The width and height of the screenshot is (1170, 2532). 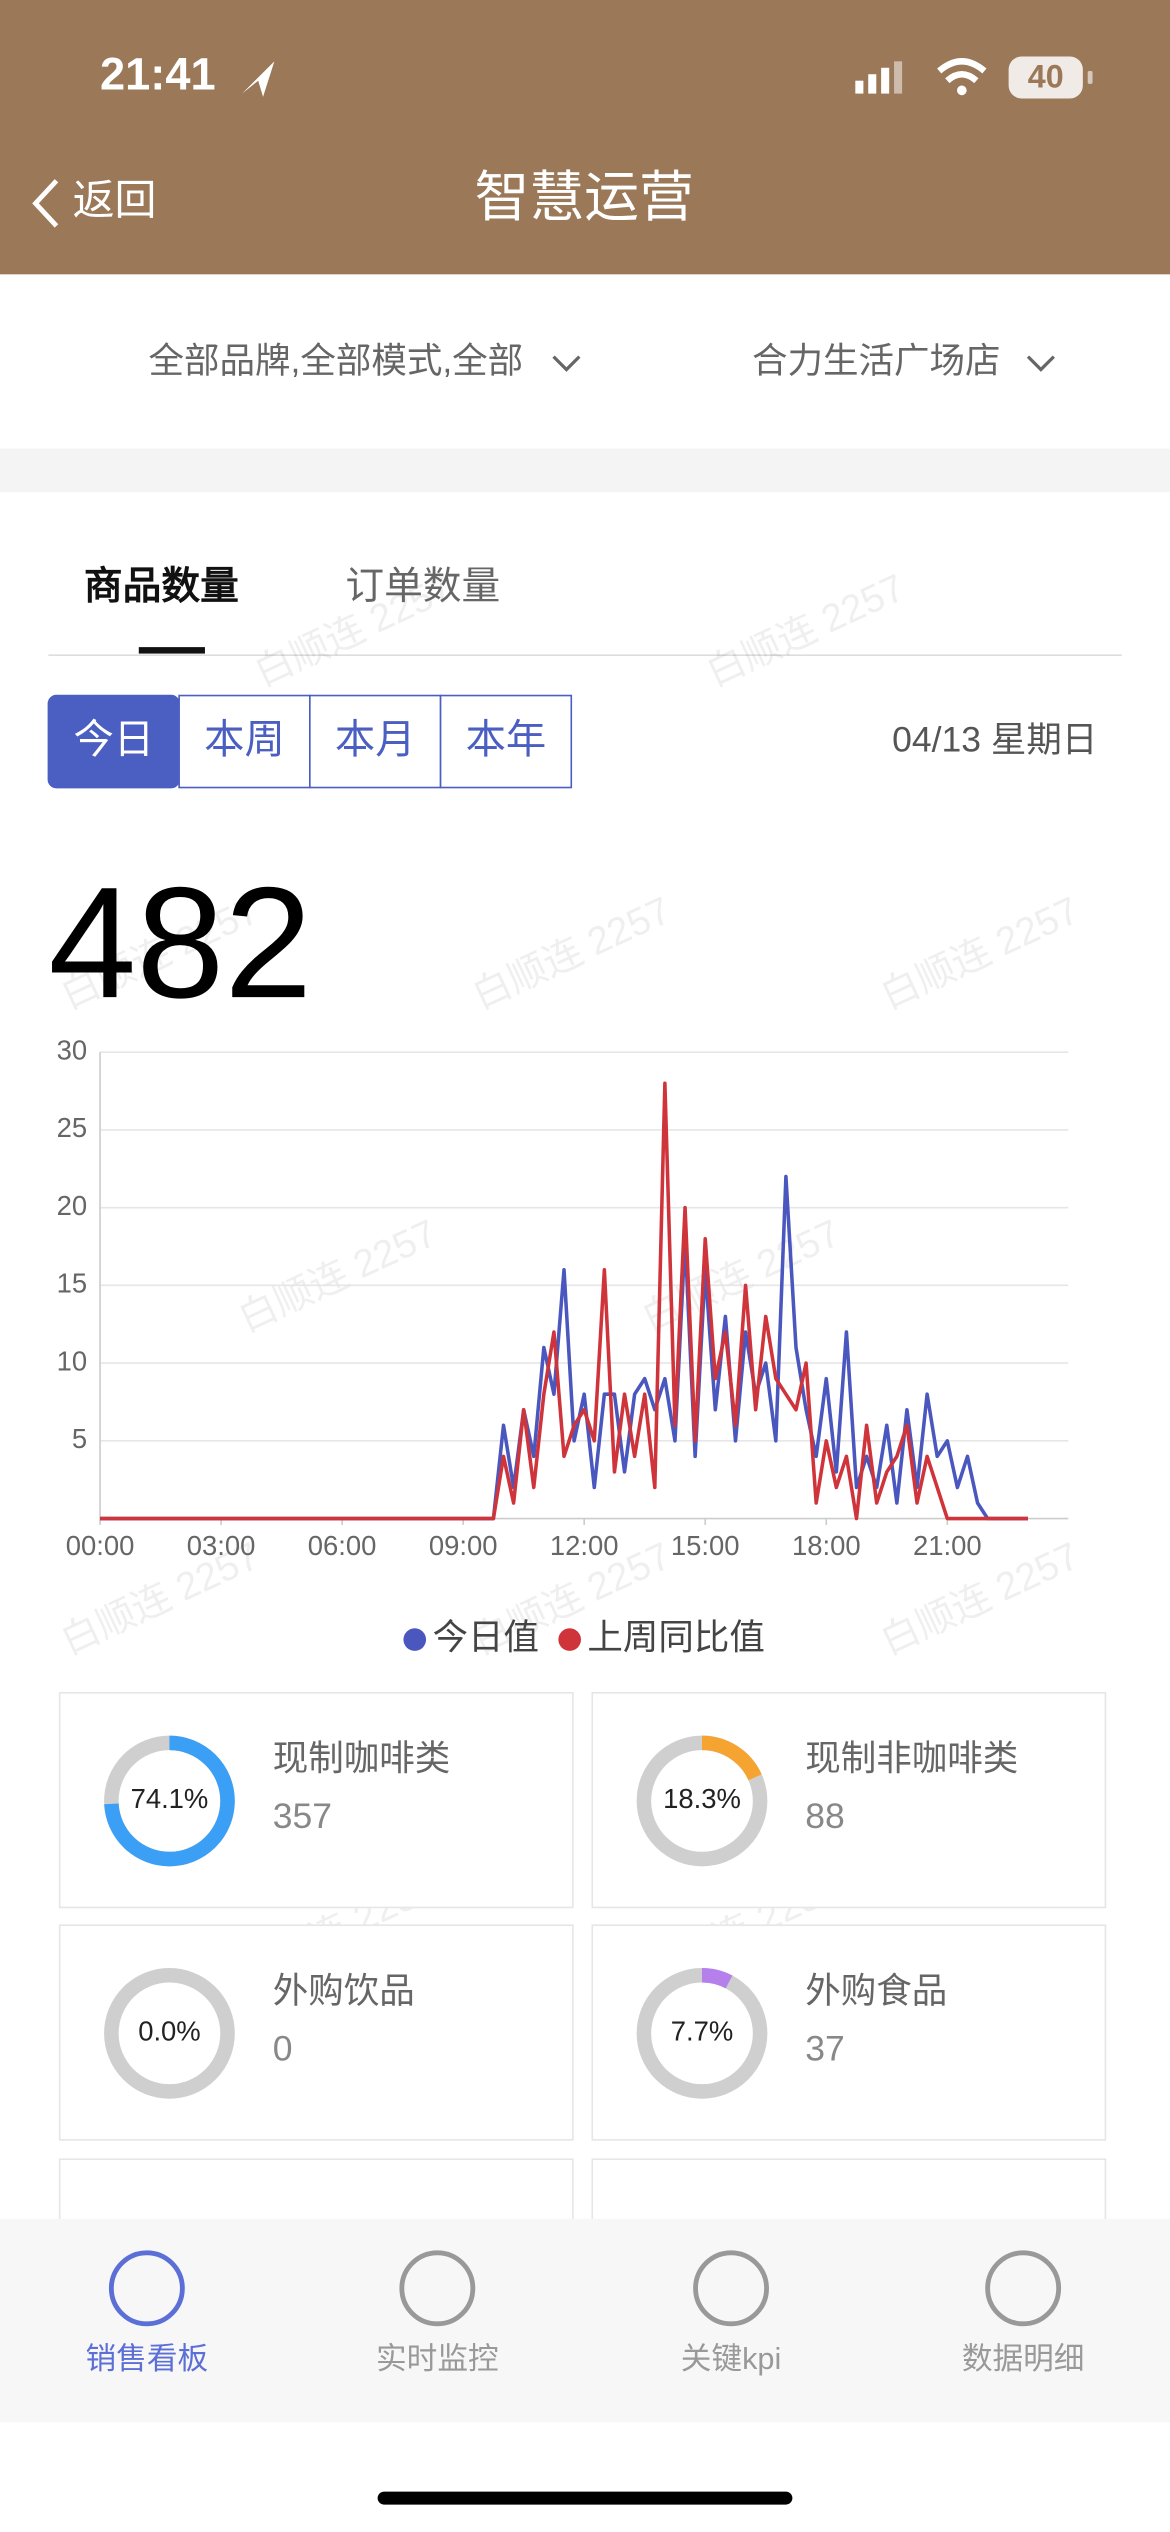 I want to click on tab-bar, so click(x=585, y=2320).